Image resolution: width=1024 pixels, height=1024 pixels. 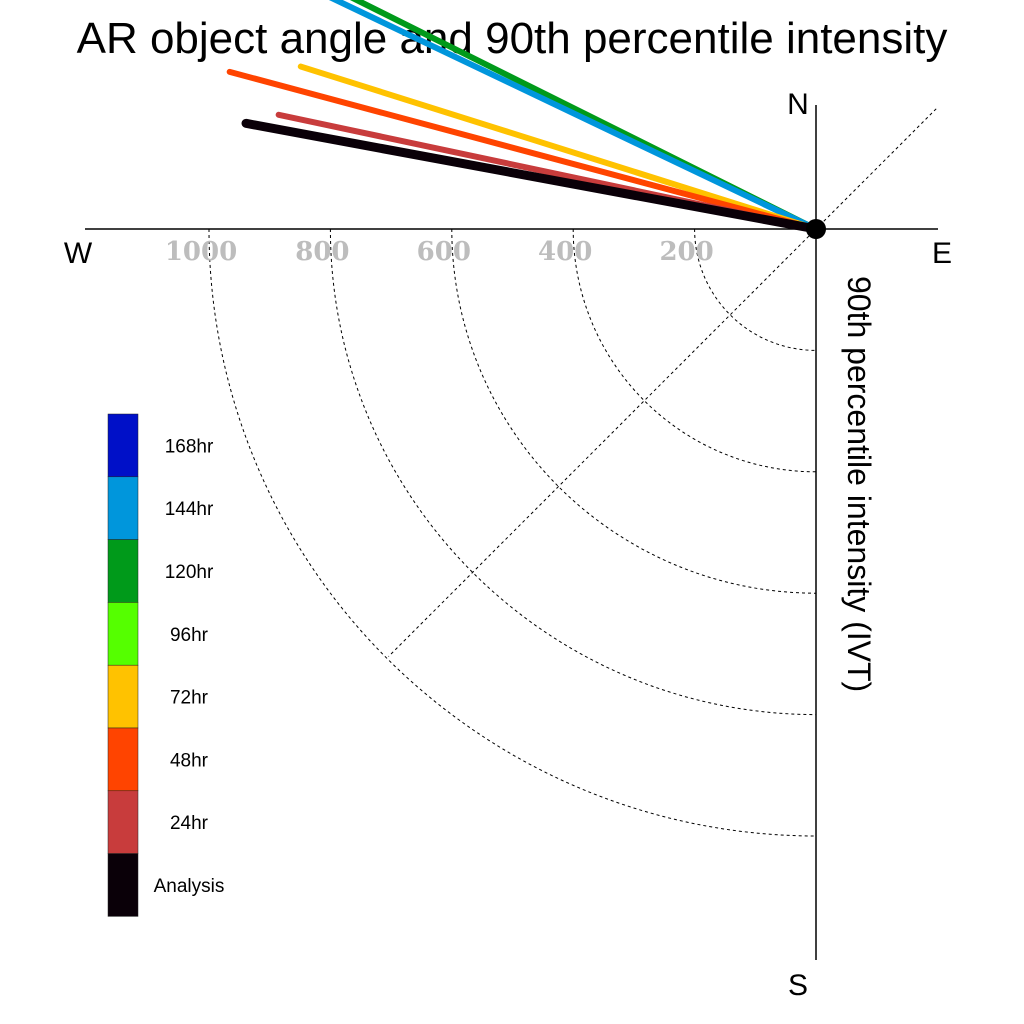 I want to click on vector-72hr, so click(x=558, y=147).